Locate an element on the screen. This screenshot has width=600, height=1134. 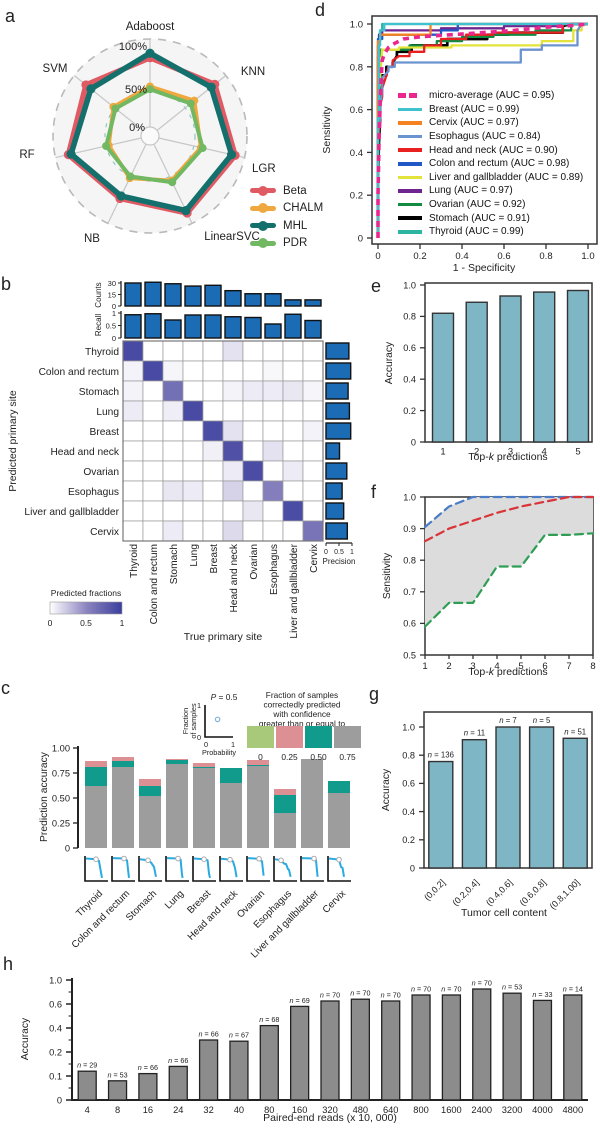
radar-series-MHL is located at coordinates (151, 132).